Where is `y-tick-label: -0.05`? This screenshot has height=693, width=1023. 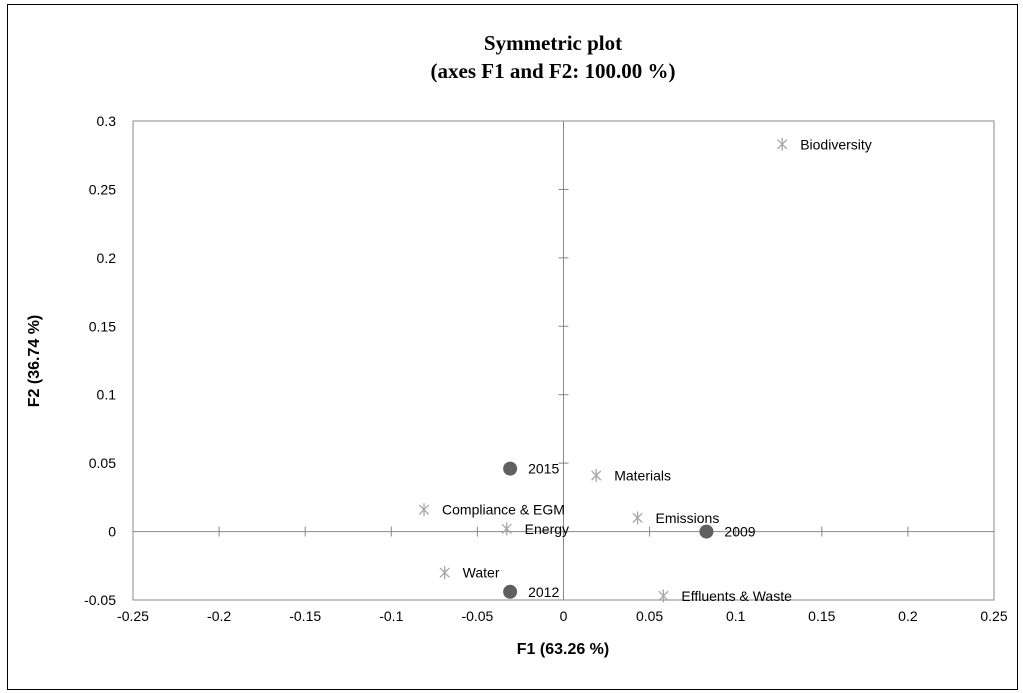
y-tick-label: -0.05 is located at coordinates (100, 600).